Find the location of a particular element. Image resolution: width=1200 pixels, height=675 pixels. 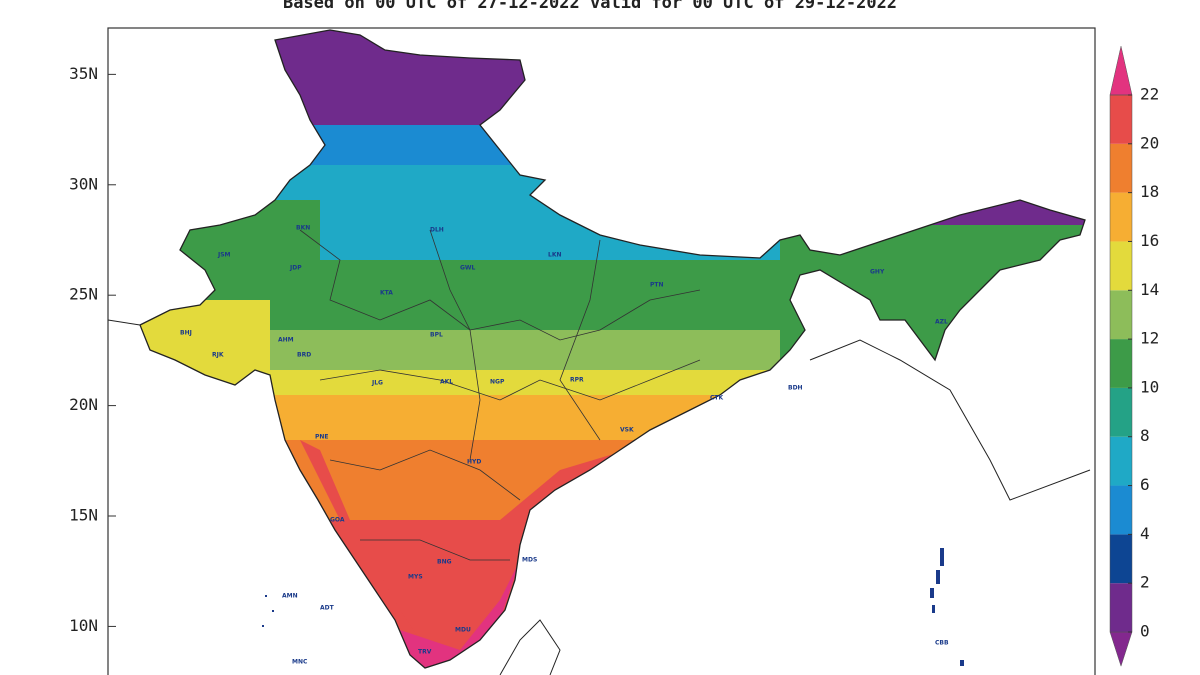

colorbar-label: 20 is located at coordinates (1149, 142).